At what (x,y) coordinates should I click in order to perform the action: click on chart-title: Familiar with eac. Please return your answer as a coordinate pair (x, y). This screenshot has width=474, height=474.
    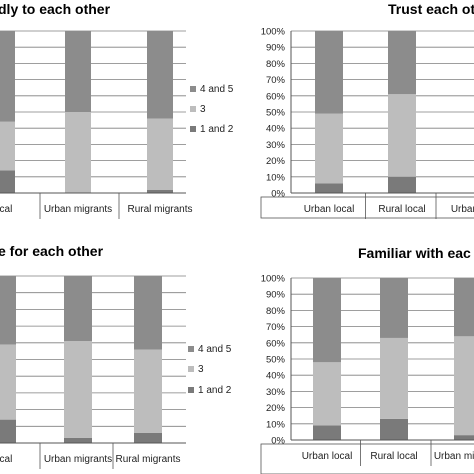
    Looking at the image, I should click on (414, 253).